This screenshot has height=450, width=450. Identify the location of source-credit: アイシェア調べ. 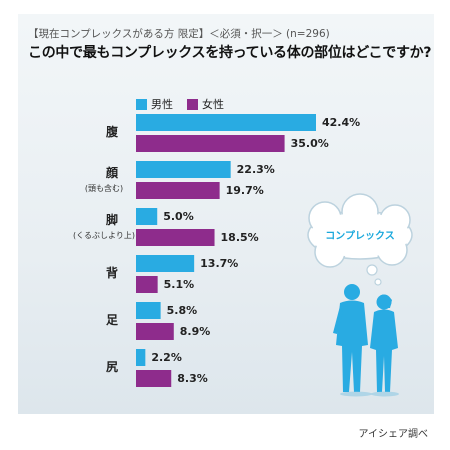
(393, 434).